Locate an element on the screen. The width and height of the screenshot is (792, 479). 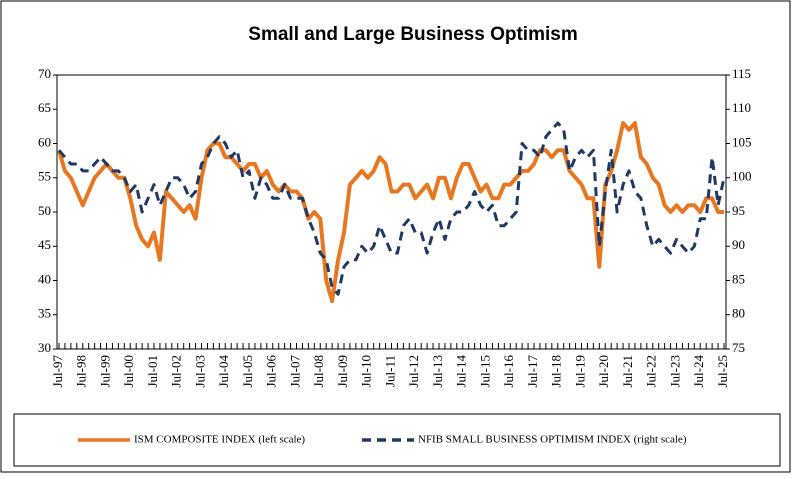
x-tick-label: Jul-24 is located at coordinates (698, 371).